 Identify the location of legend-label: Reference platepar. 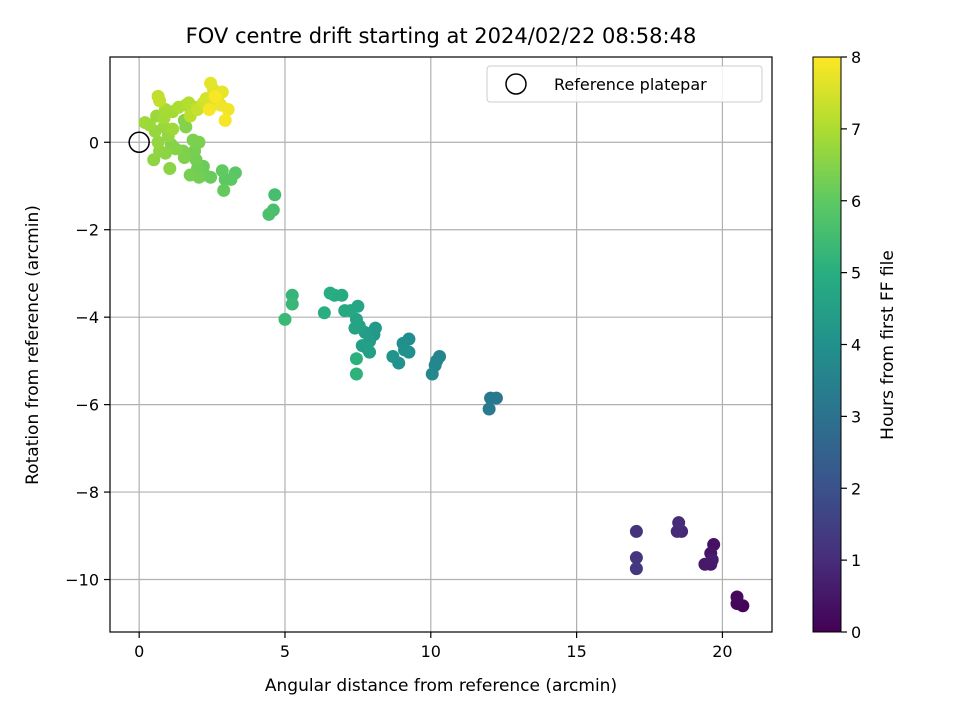
(630, 84).